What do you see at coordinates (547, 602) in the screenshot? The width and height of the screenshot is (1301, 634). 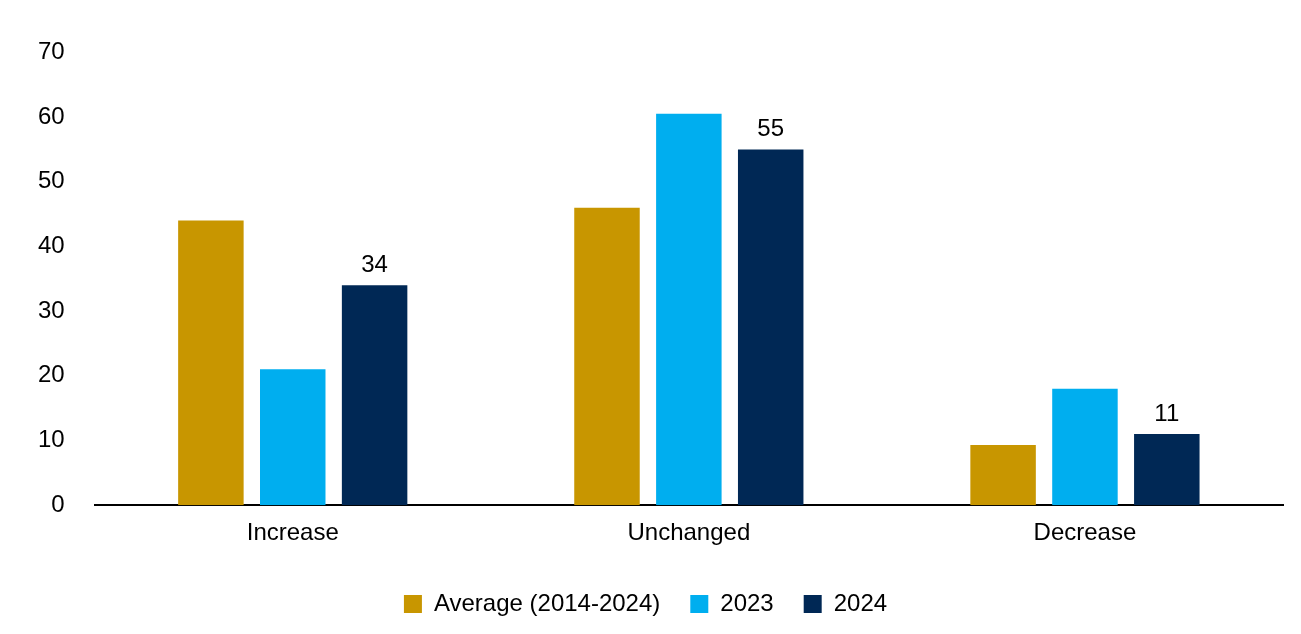 I see `legend-label: Average (2014-2024)` at bounding box center [547, 602].